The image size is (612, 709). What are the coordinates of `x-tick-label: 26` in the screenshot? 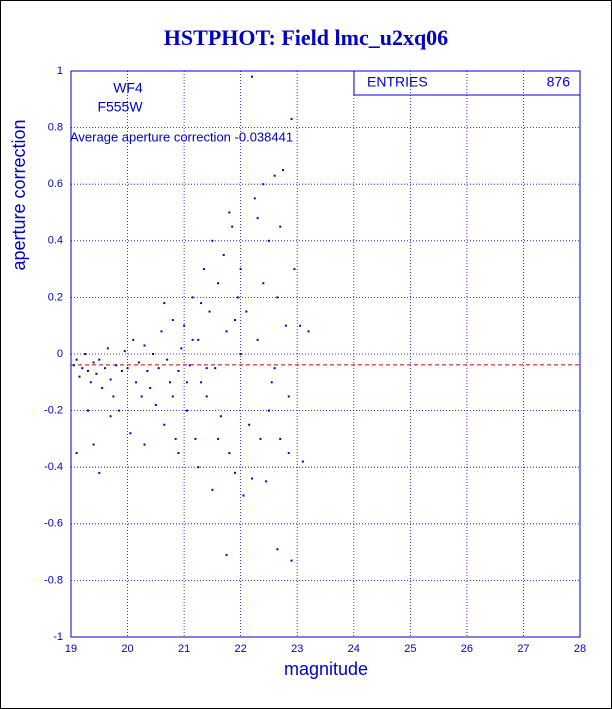 It's located at (467, 649).